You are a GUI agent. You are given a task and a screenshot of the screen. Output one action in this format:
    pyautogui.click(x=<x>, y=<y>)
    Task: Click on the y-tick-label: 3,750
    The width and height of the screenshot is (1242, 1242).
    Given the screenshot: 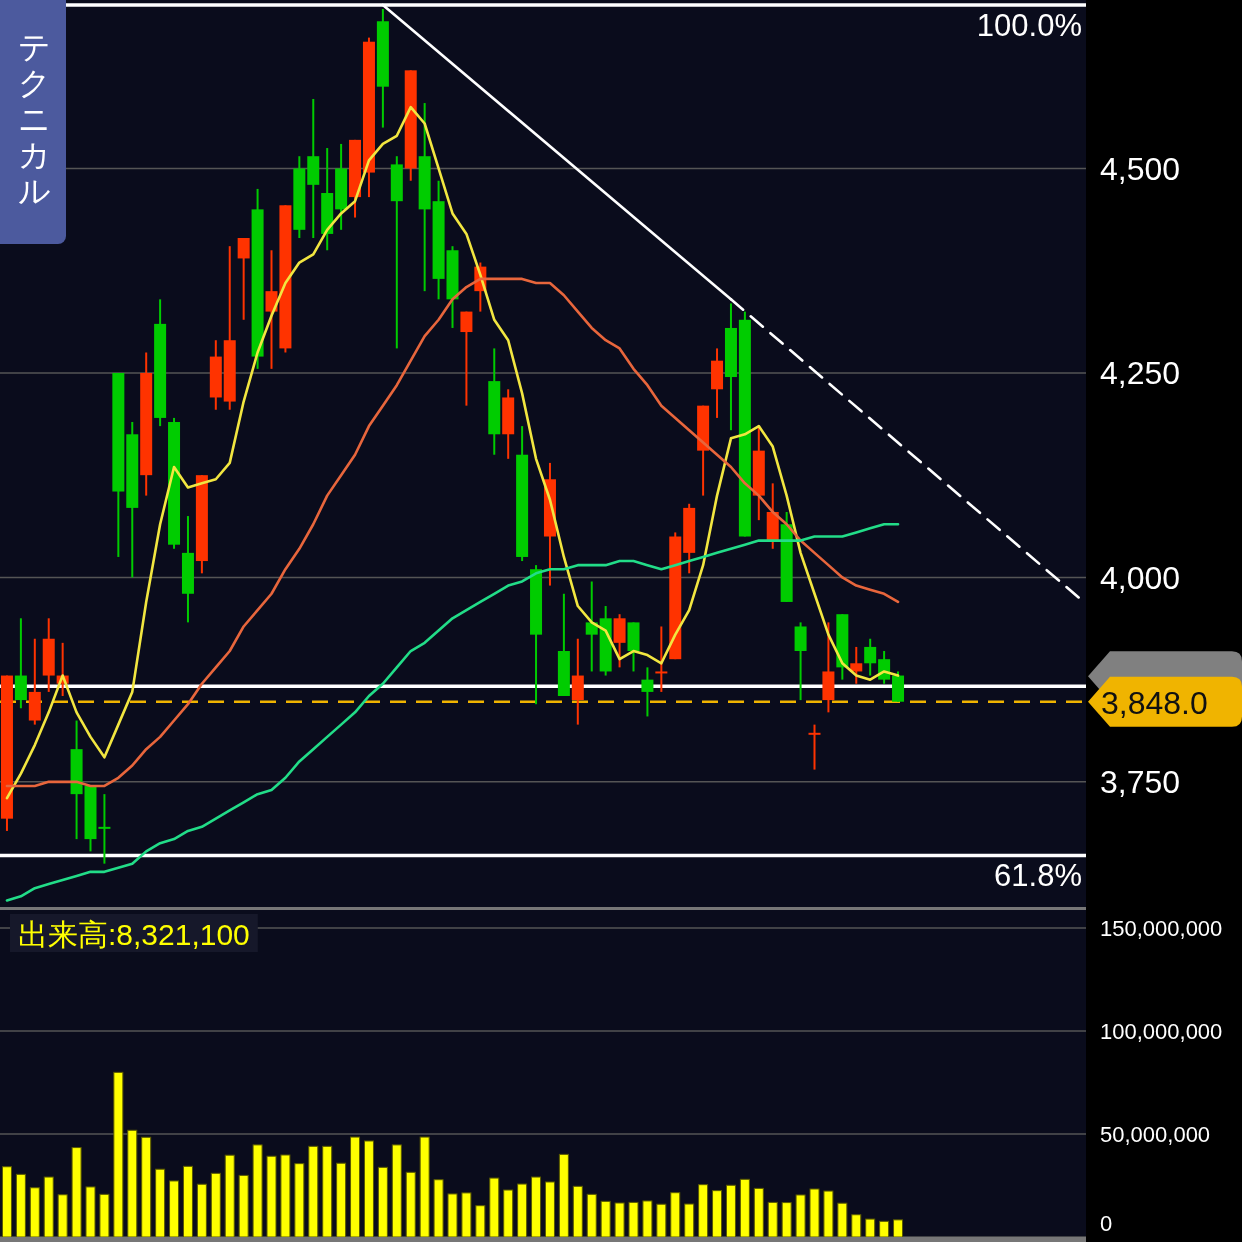 What is the action you would take?
    pyautogui.click(x=1140, y=782)
    